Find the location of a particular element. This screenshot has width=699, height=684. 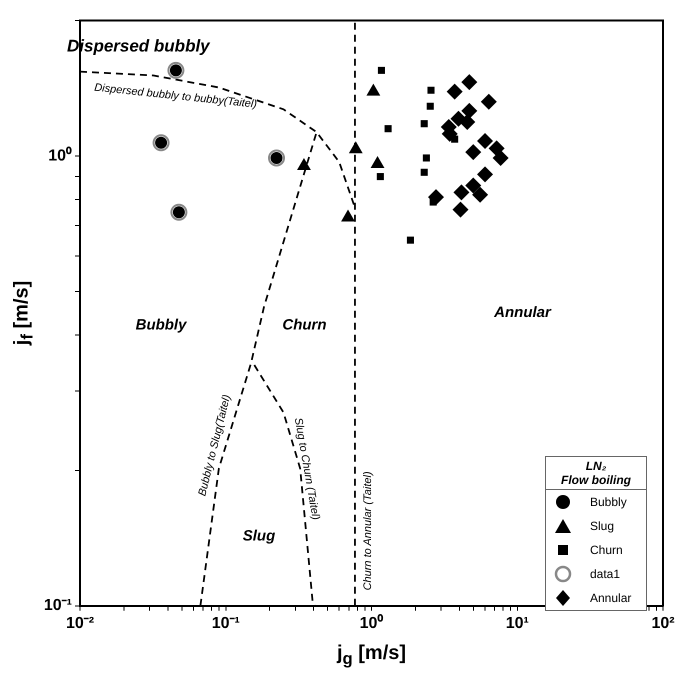

x-tick-label: 10⁰ is located at coordinates (372, 623).